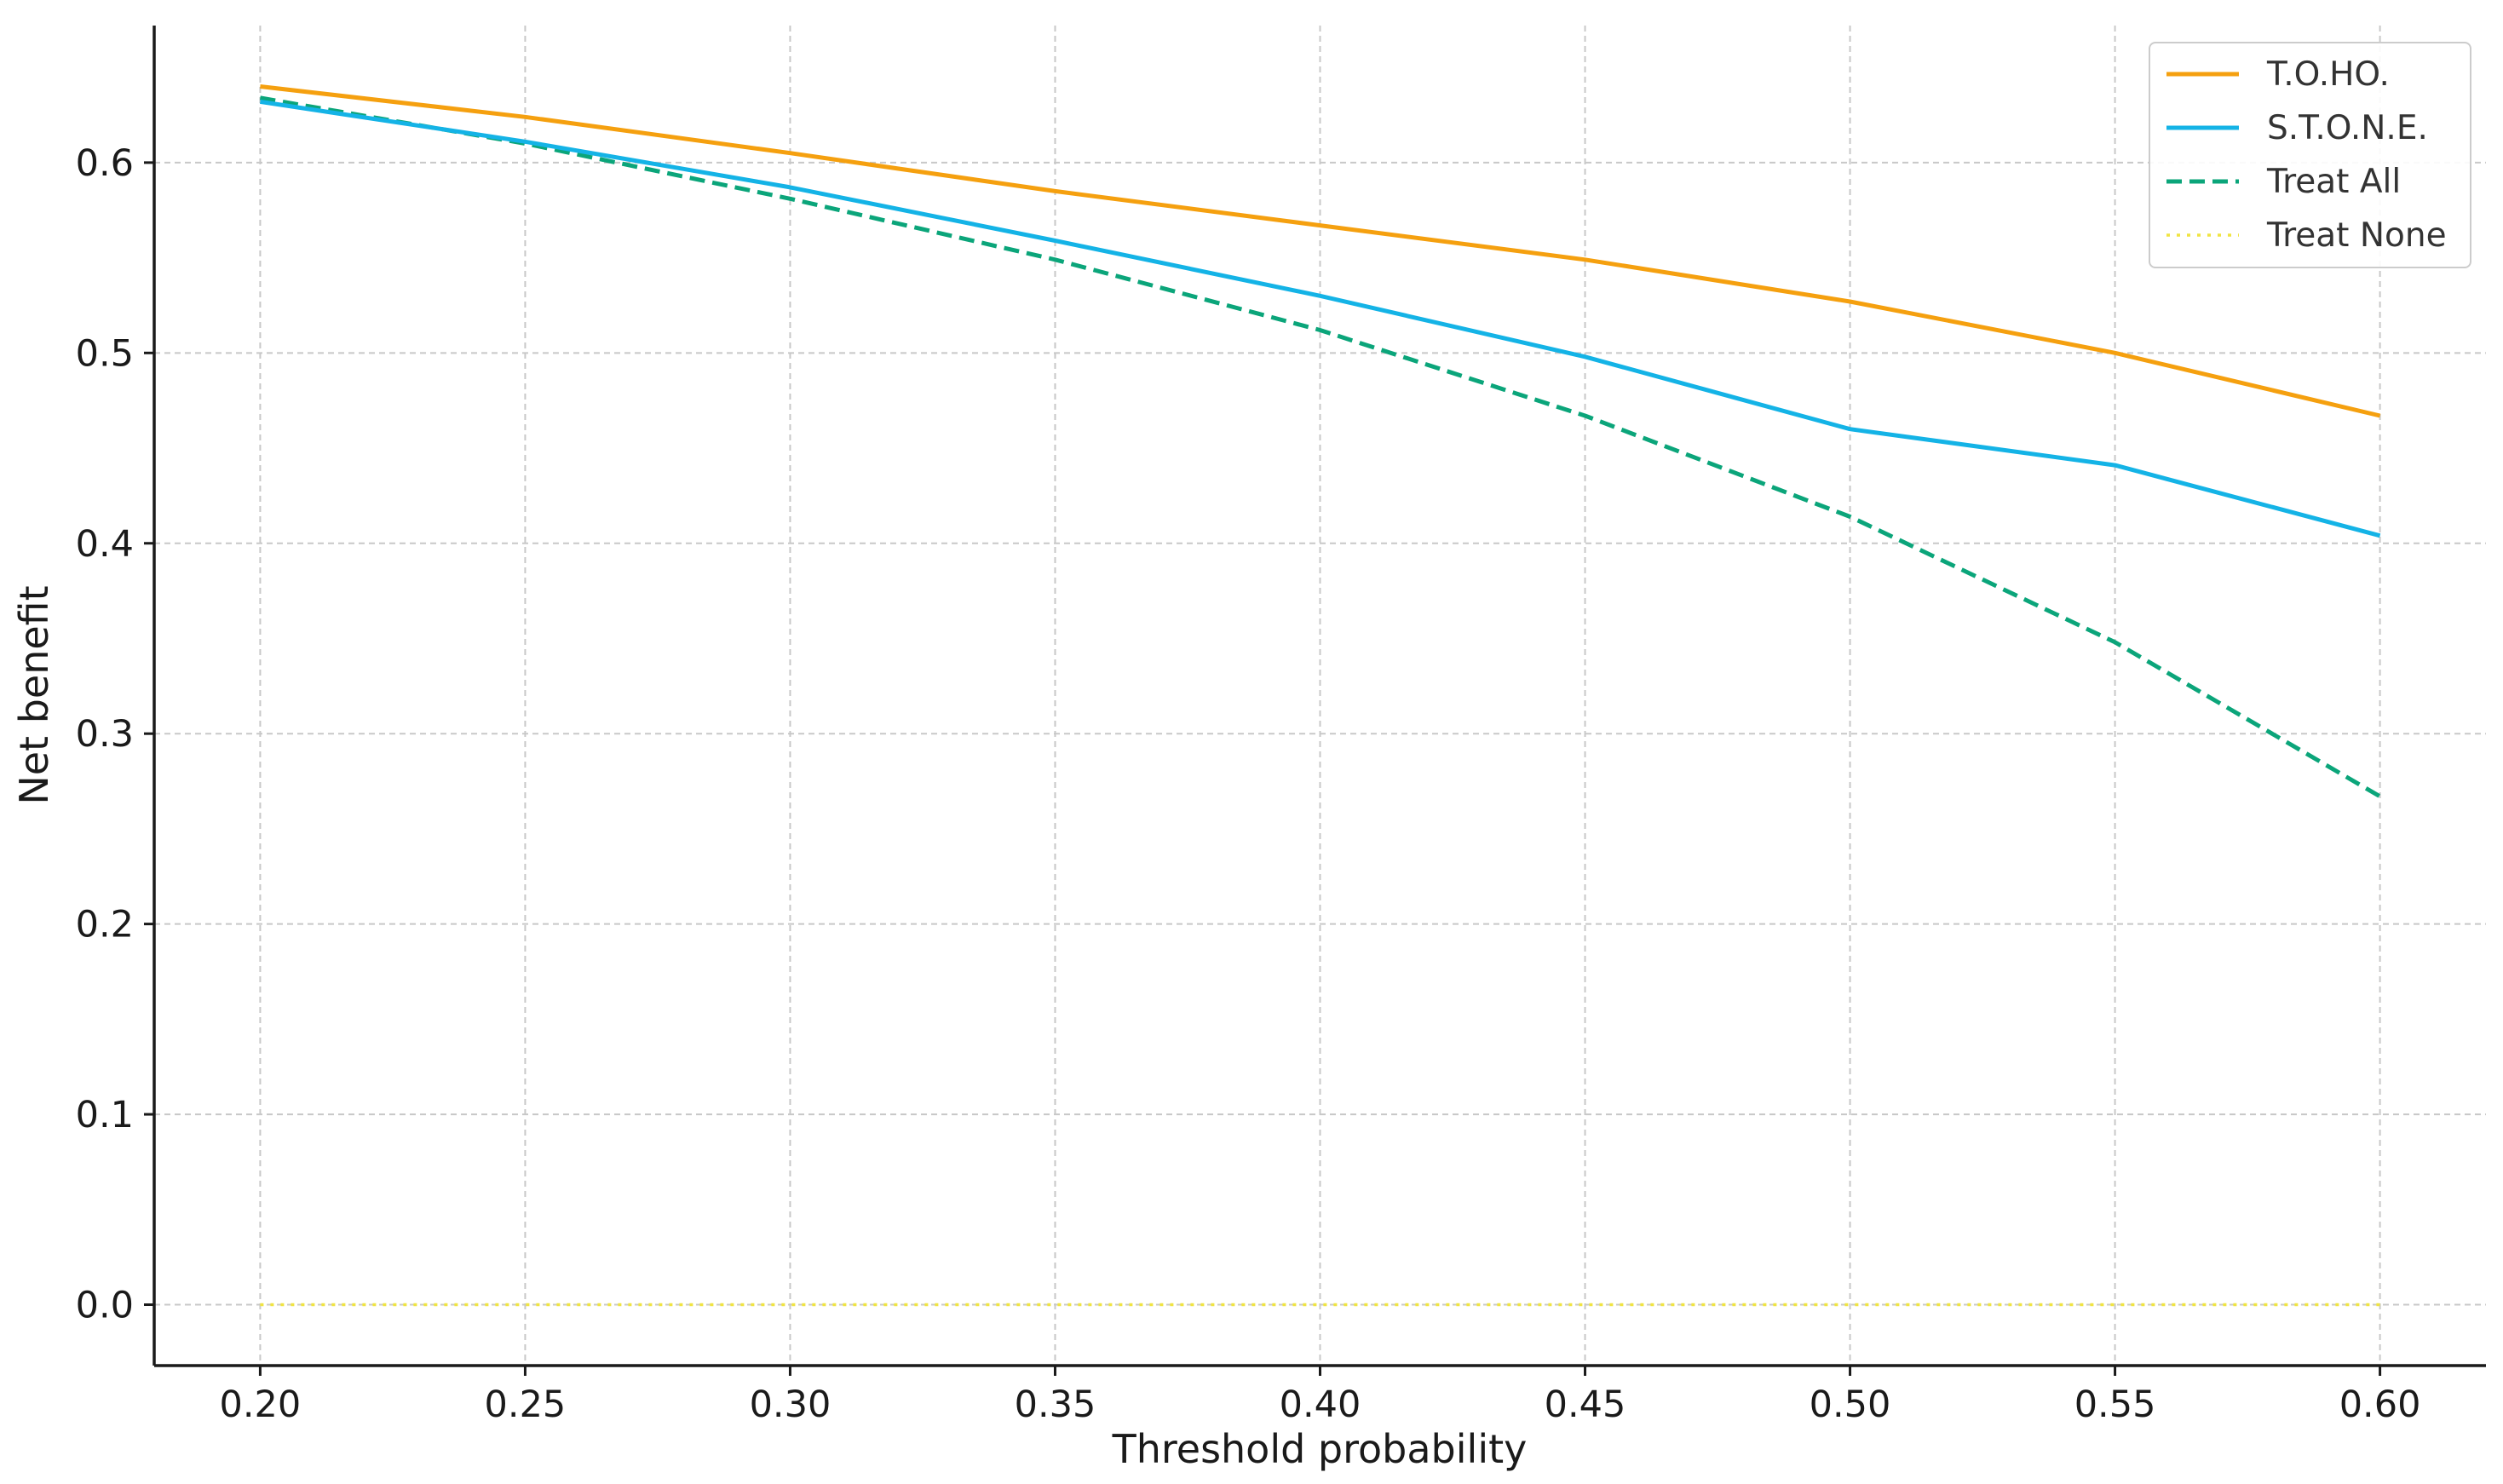  Describe the element at coordinates (1586, 1404) in the screenshot. I see `x-tick-label: 0.45` at that location.